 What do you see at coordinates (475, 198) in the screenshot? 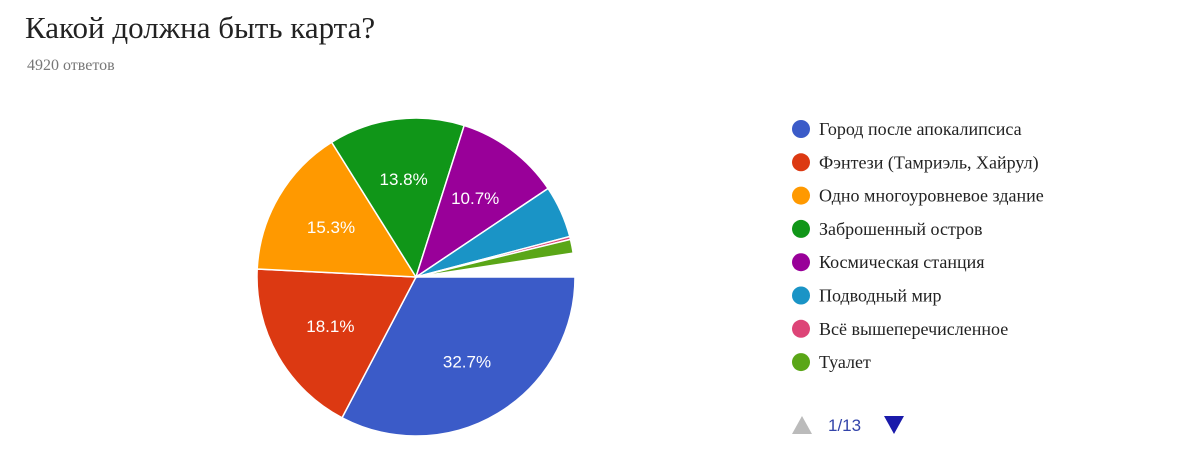
I see `slice-label: 10.7%` at bounding box center [475, 198].